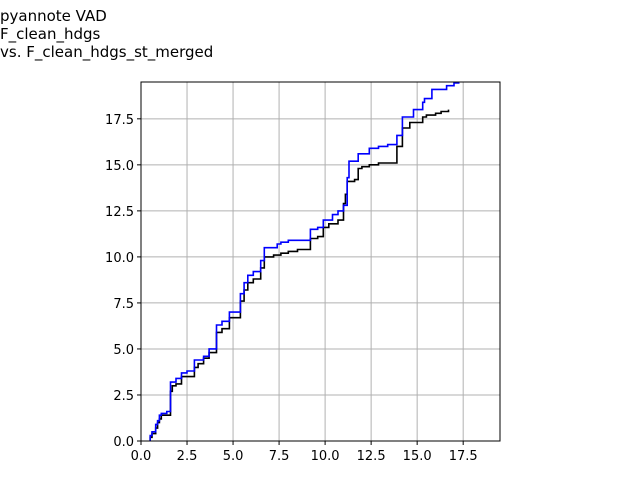 This screenshot has width=640, height=480. Describe the element at coordinates (325, 456) in the screenshot. I see `x-tick-label: 10.0` at that location.